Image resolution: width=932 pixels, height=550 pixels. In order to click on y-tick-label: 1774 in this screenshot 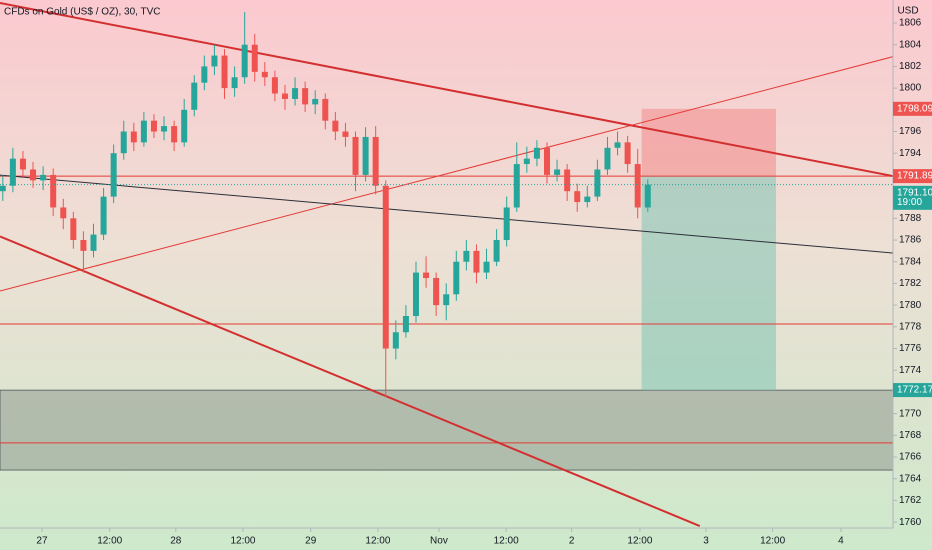, I will do `click(910, 370)`.